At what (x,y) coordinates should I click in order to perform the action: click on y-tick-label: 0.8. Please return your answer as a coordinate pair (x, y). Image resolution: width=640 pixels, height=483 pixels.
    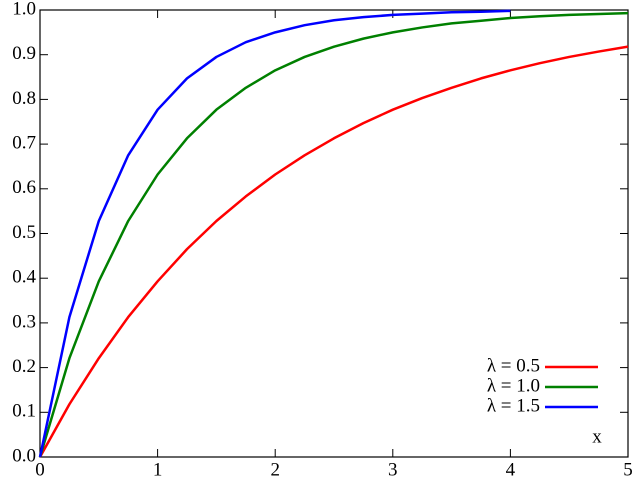
    Looking at the image, I should click on (24, 98).